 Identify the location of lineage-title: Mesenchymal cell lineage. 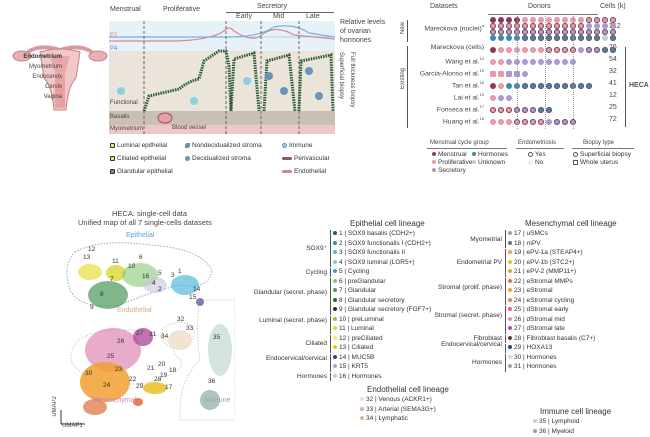
(571, 223).